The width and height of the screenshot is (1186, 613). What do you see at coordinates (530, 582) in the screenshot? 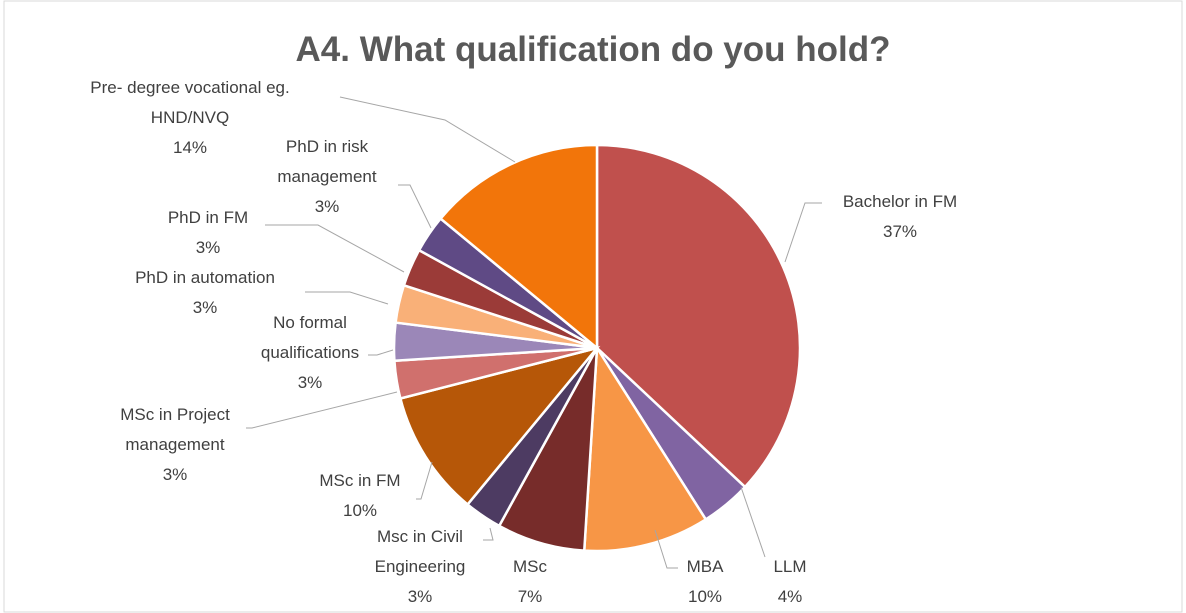
I see `data-label: MSc 7%` at bounding box center [530, 582].